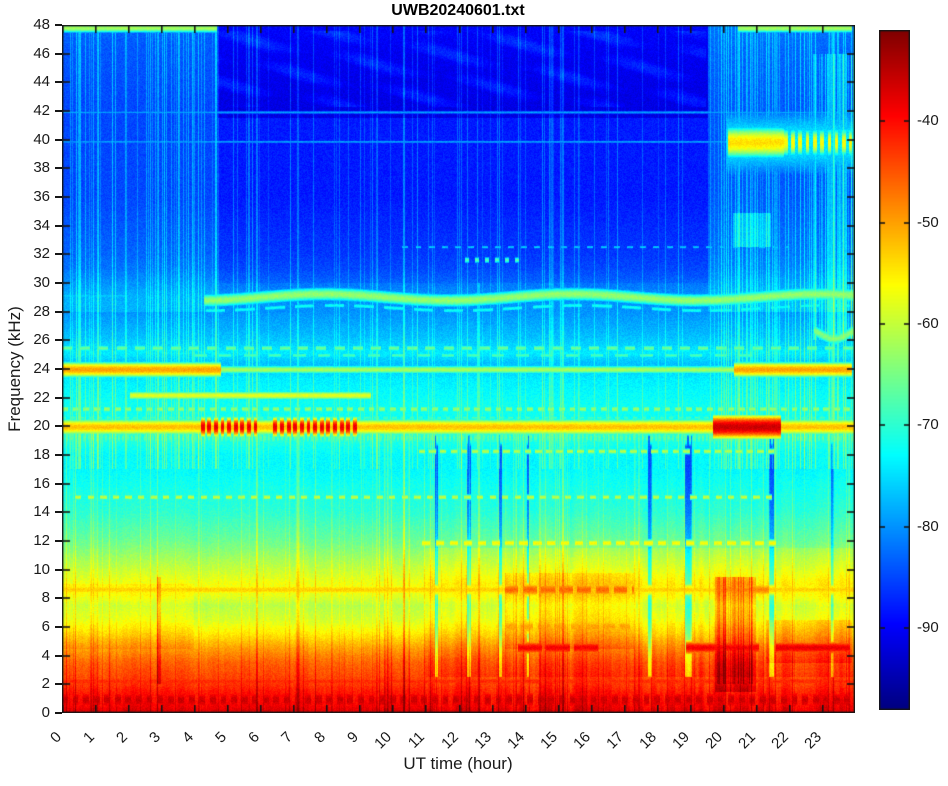 This screenshot has height=786, width=948. What do you see at coordinates (928, 526) in the screenshot?
I see `colorbar-tick-label: -80` at bounding box center [928, 526].